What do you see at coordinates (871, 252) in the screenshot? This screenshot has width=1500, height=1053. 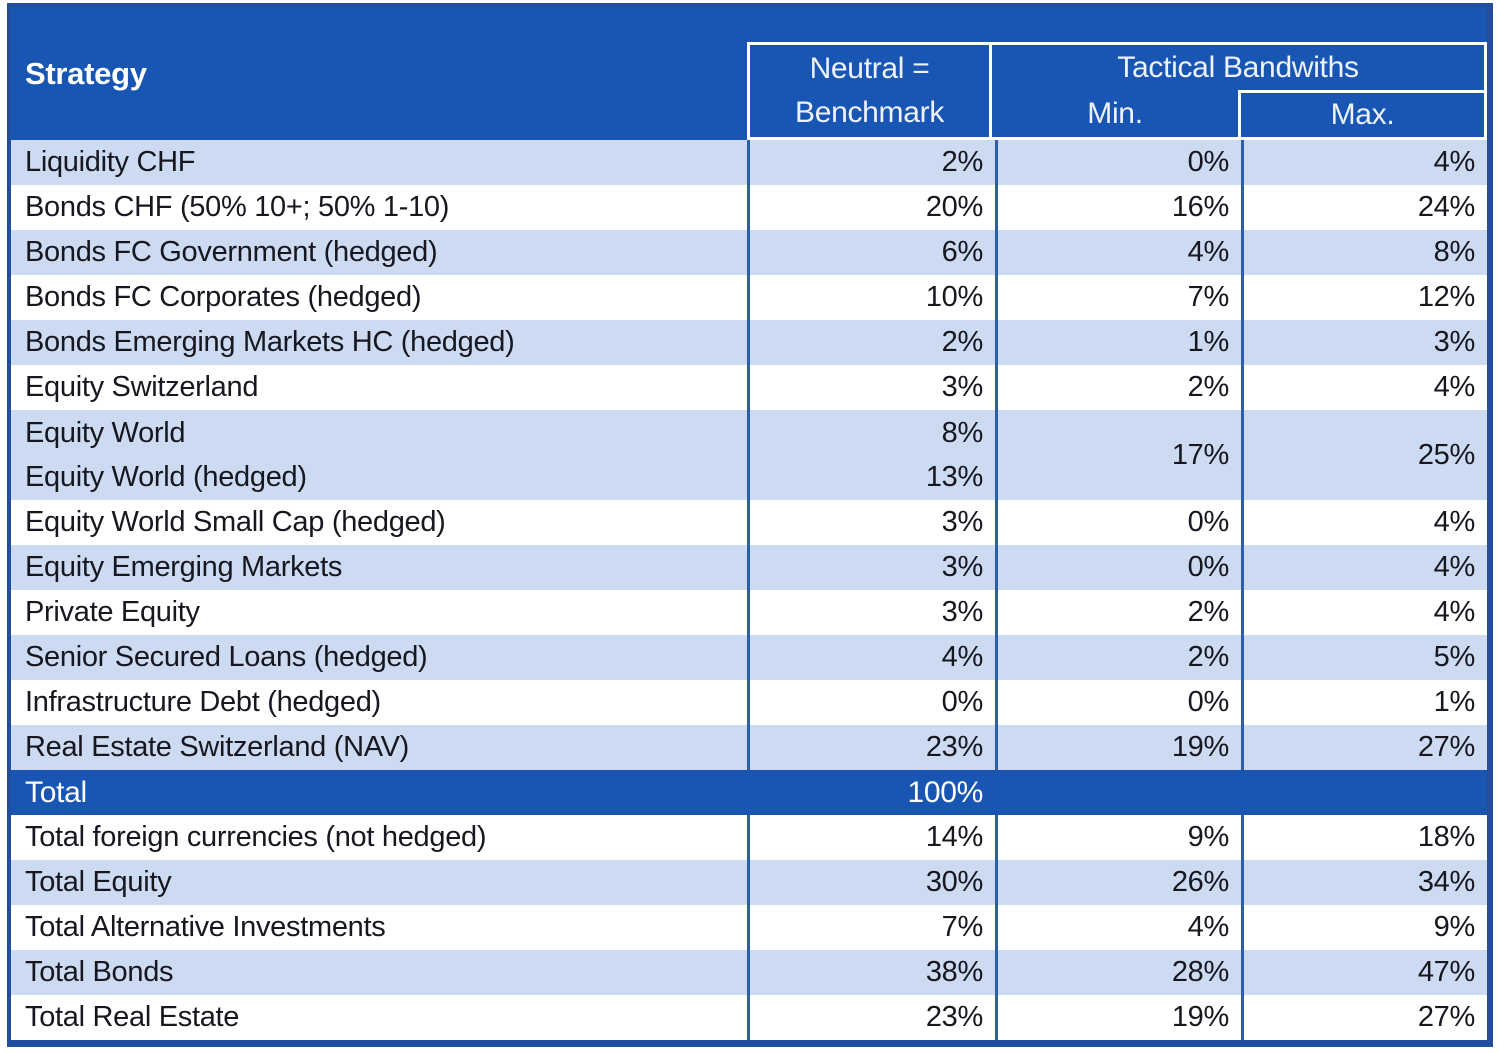 I see `benchmark-cell: 6%` at bounding box center [871, 252].